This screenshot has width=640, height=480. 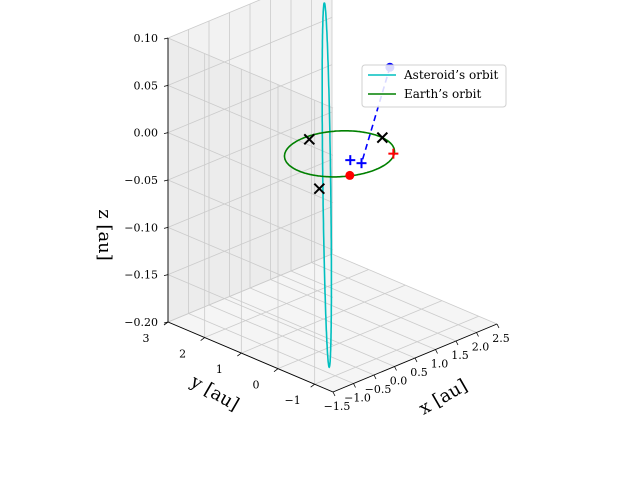 I want to click on legend-label-asteroid: Asteroid’s orbit, so click(x=450, y=75).